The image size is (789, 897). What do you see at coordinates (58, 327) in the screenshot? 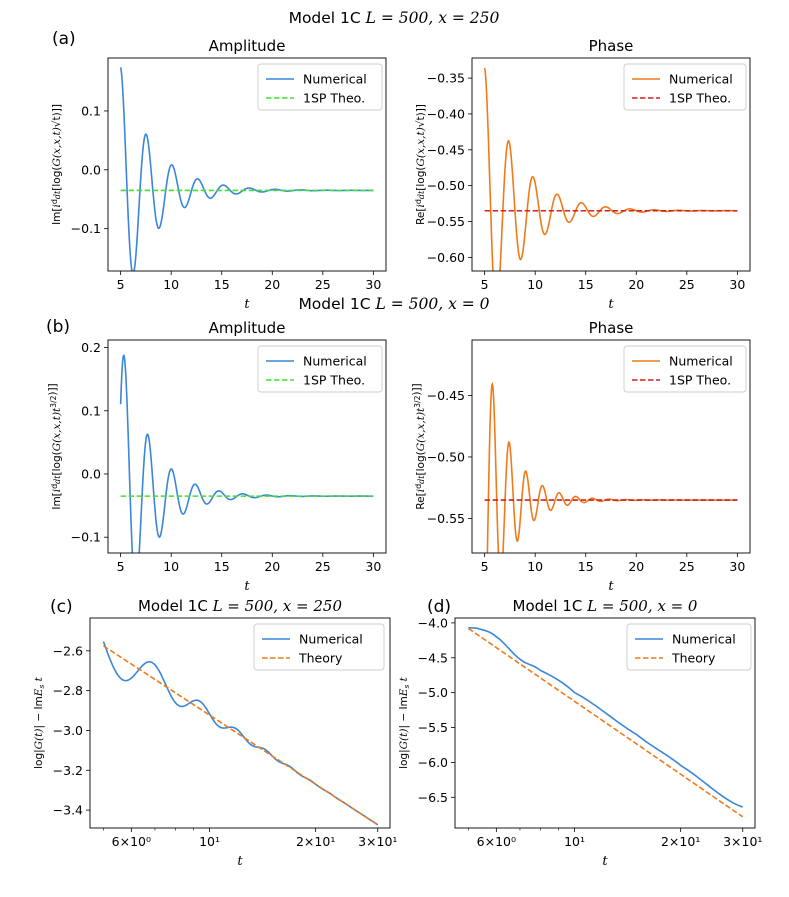
I see `panel-letter-b: (b)` at bounding box center [58, 327].